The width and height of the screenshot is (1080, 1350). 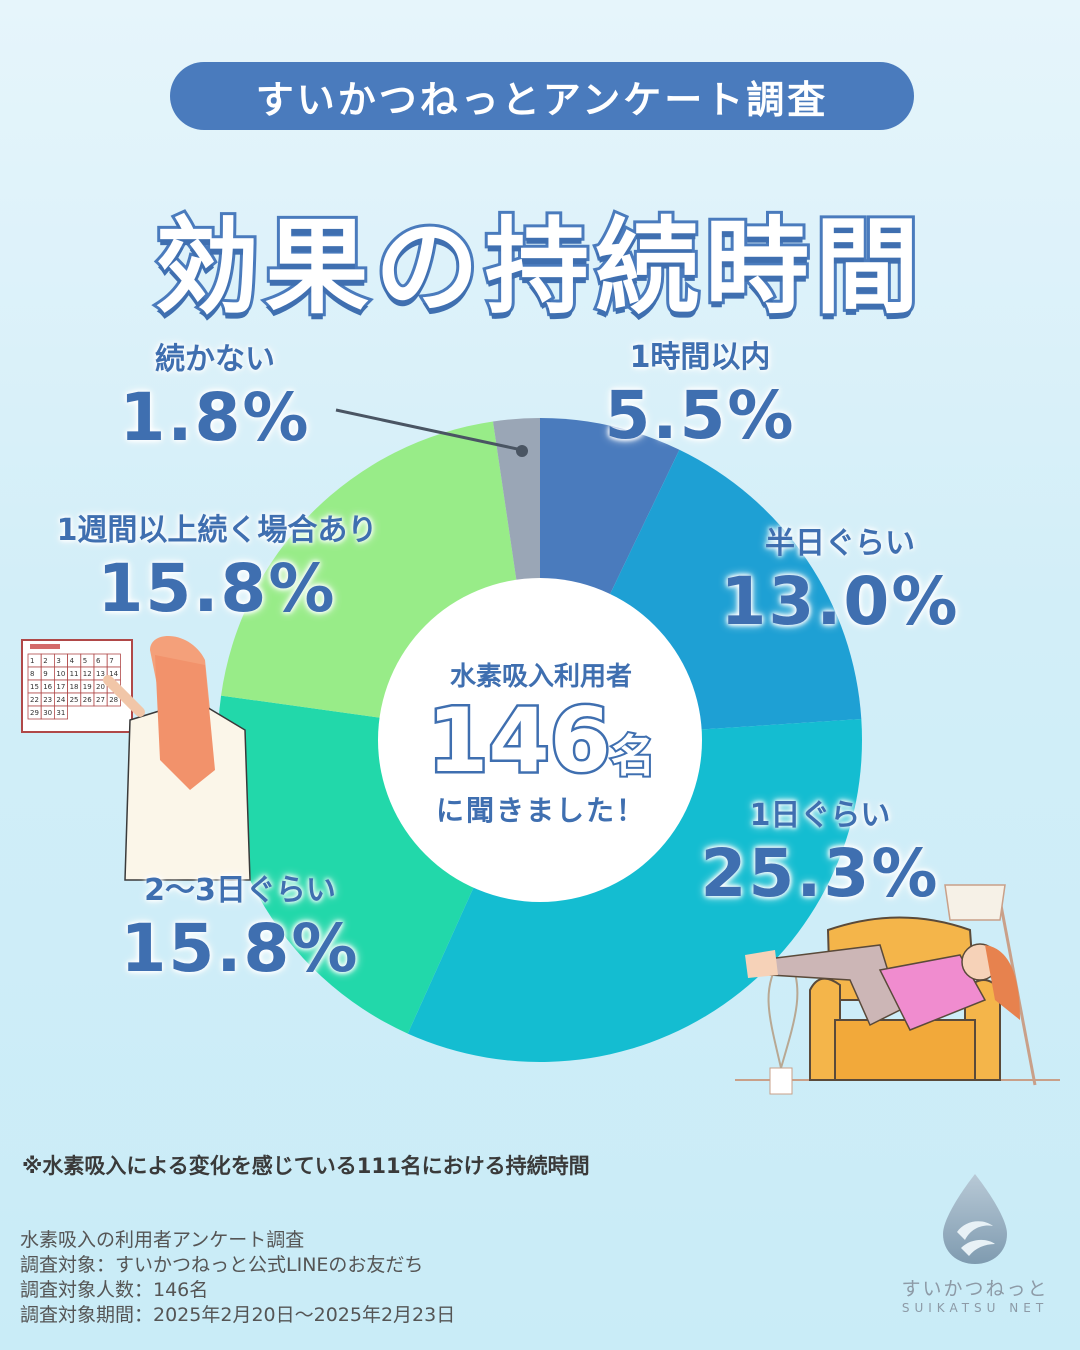 I want to click on label-1-week-value: 15.8%, so click(x=217, y=588).